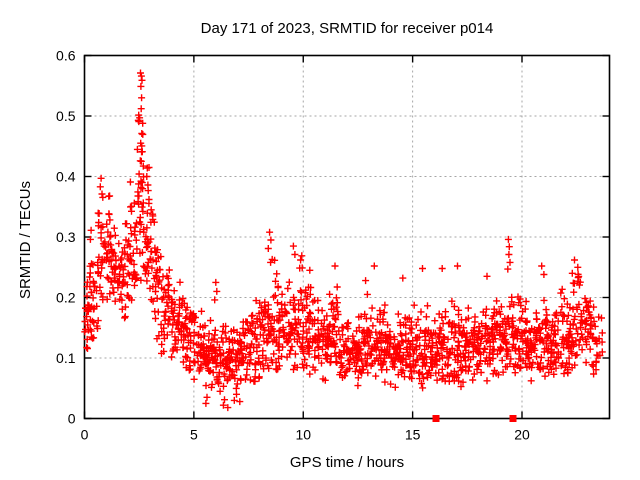  I want to click on x-tick-label: 15, so click(413, 435).